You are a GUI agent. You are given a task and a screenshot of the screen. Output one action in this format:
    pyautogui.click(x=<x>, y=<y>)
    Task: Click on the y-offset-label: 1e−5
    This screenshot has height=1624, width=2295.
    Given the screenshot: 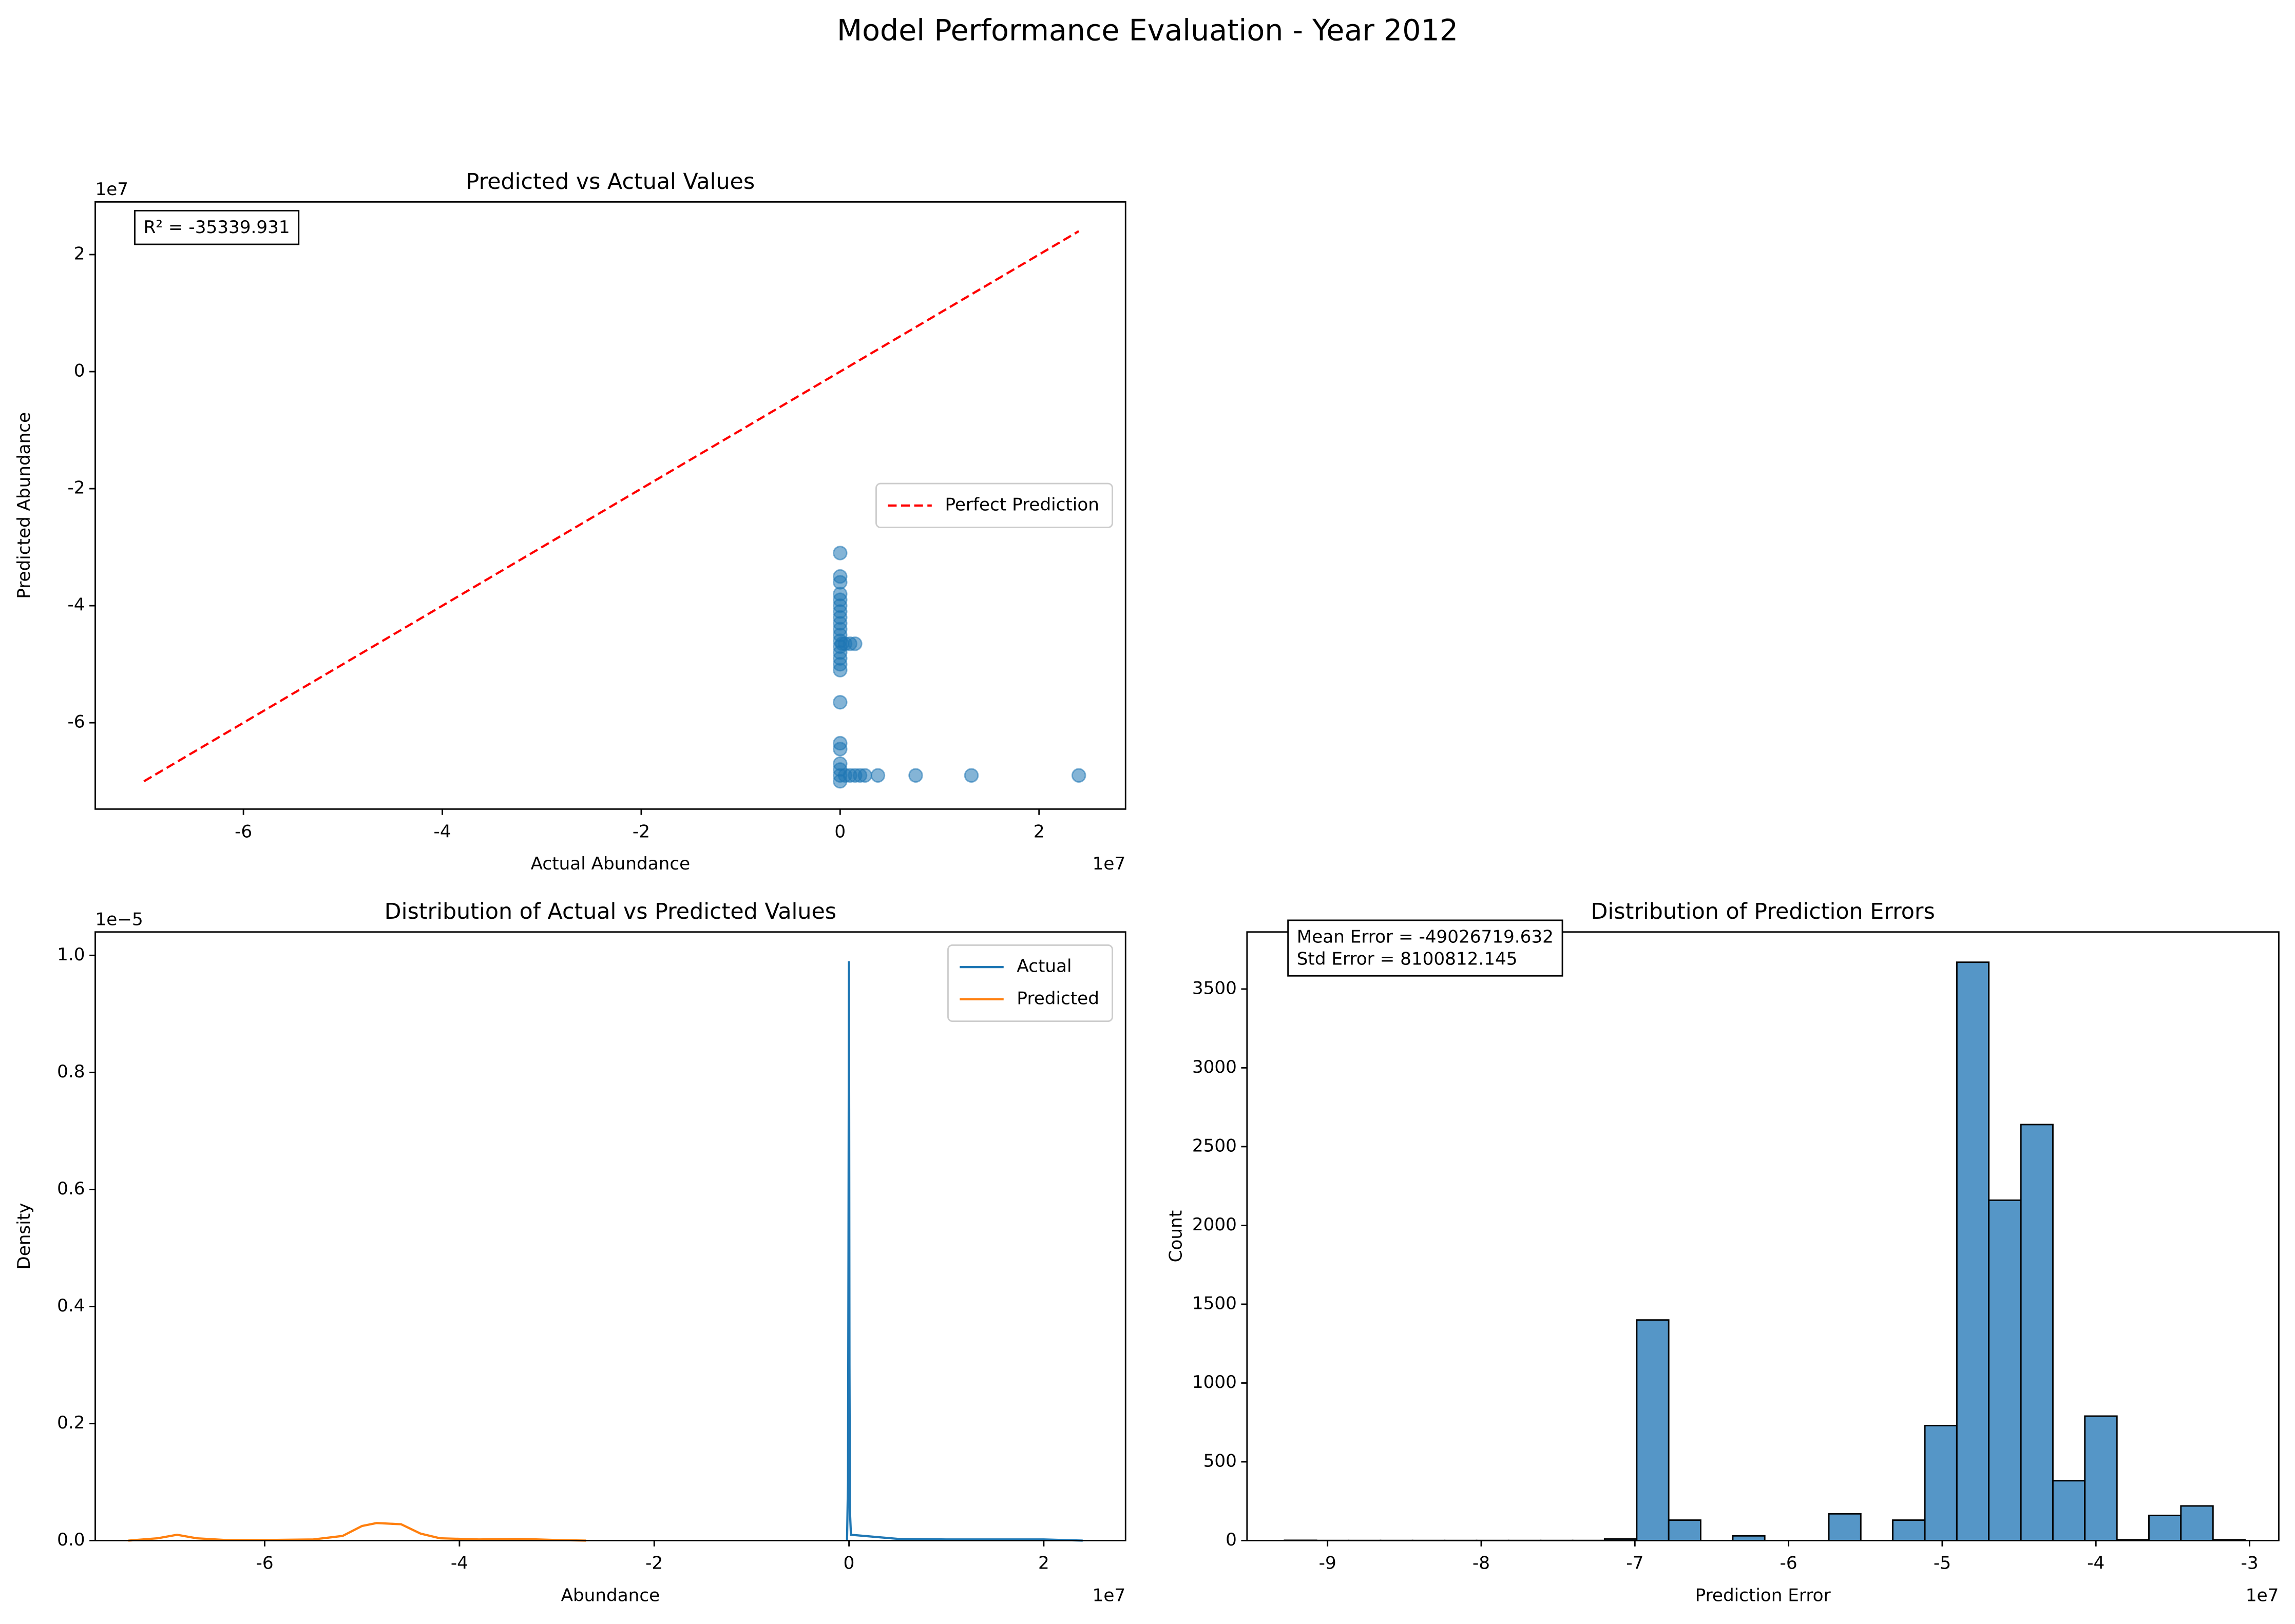 What is the action you would take?
    pyautogui.click(x=119, y=919)
    